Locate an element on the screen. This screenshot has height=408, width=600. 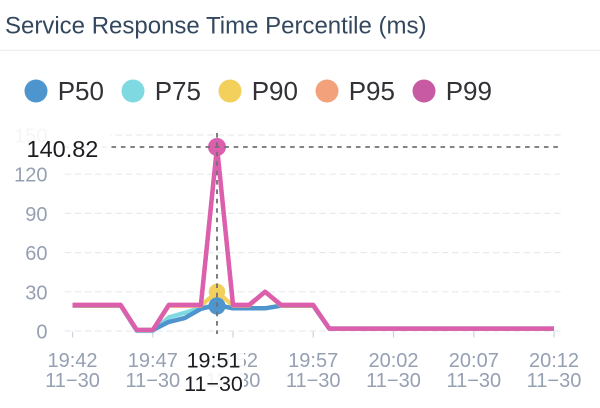
svg-text: 19:42 is located at coordinates (72, 361).